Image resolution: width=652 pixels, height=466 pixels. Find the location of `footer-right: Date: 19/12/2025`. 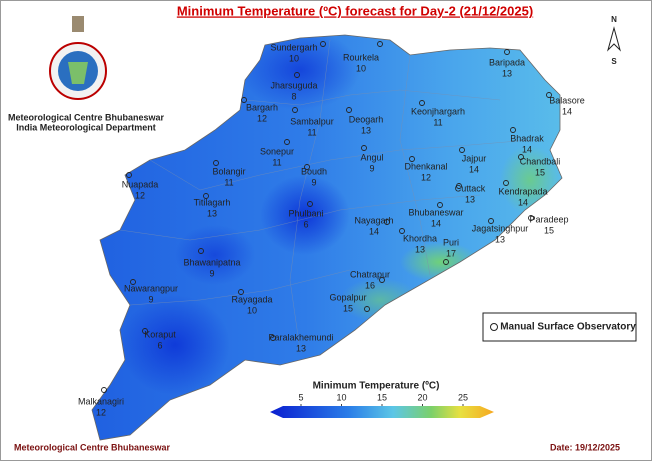

footer-right: Date: 19/12/2025 is located at coordinates (585, 447).